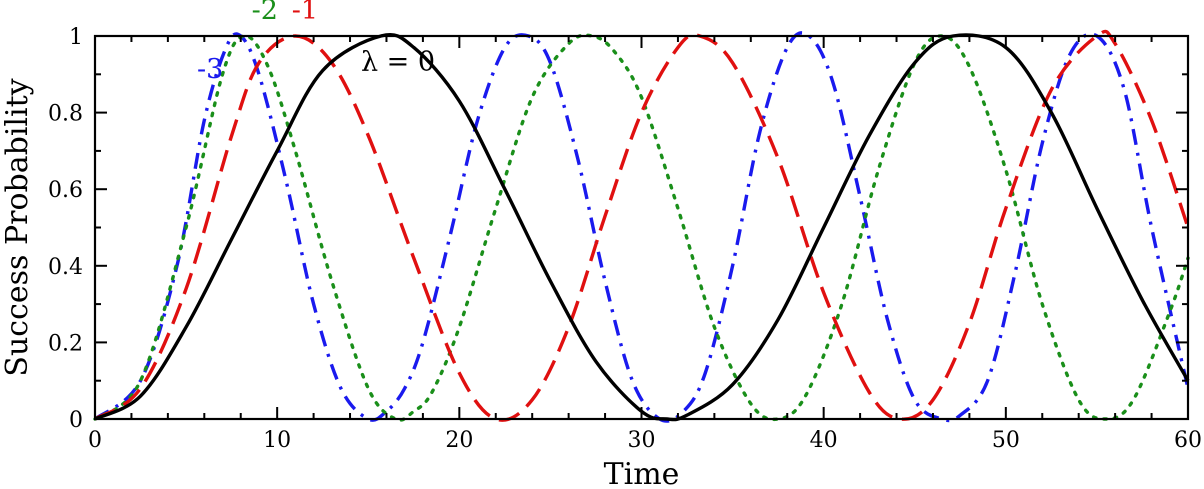  What do you see at coordinates (76, 420) in the screenshot?
I see `y-tick-label: 0` at bounding box center [76, 420].